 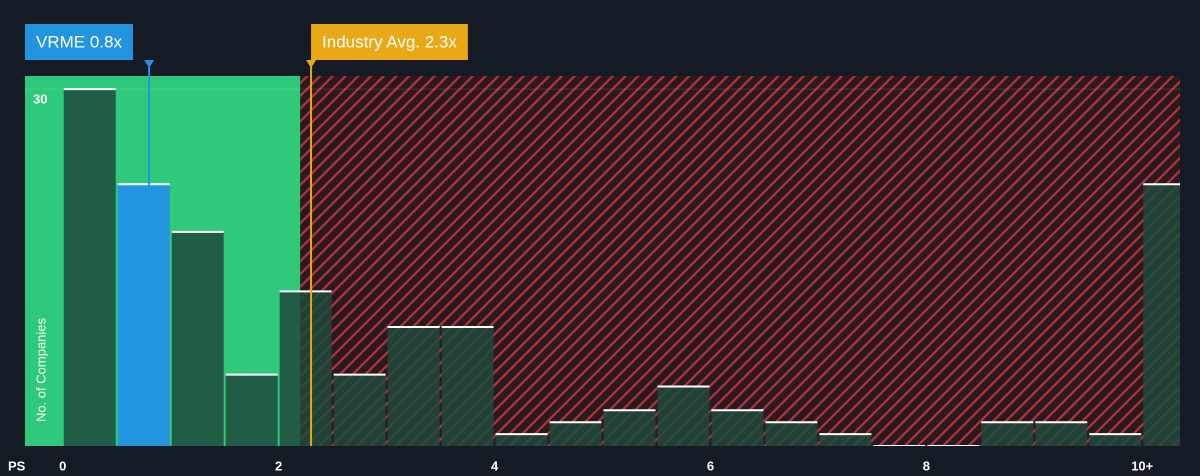 I want to click on x-tick-label: 0, so click(x=62, y=465).